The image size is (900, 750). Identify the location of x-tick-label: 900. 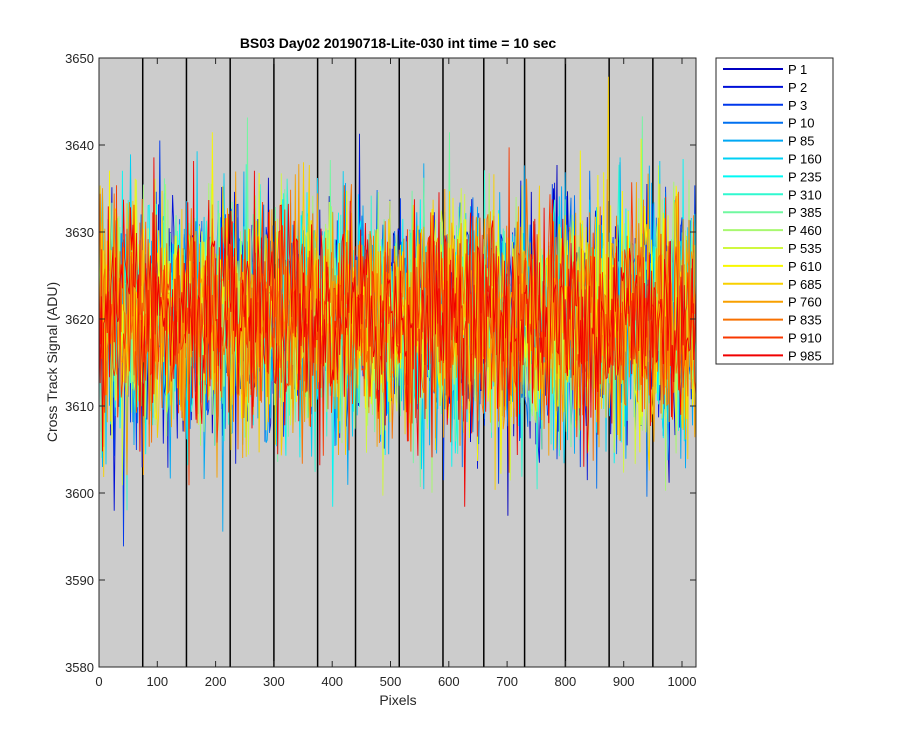
(624, 681).